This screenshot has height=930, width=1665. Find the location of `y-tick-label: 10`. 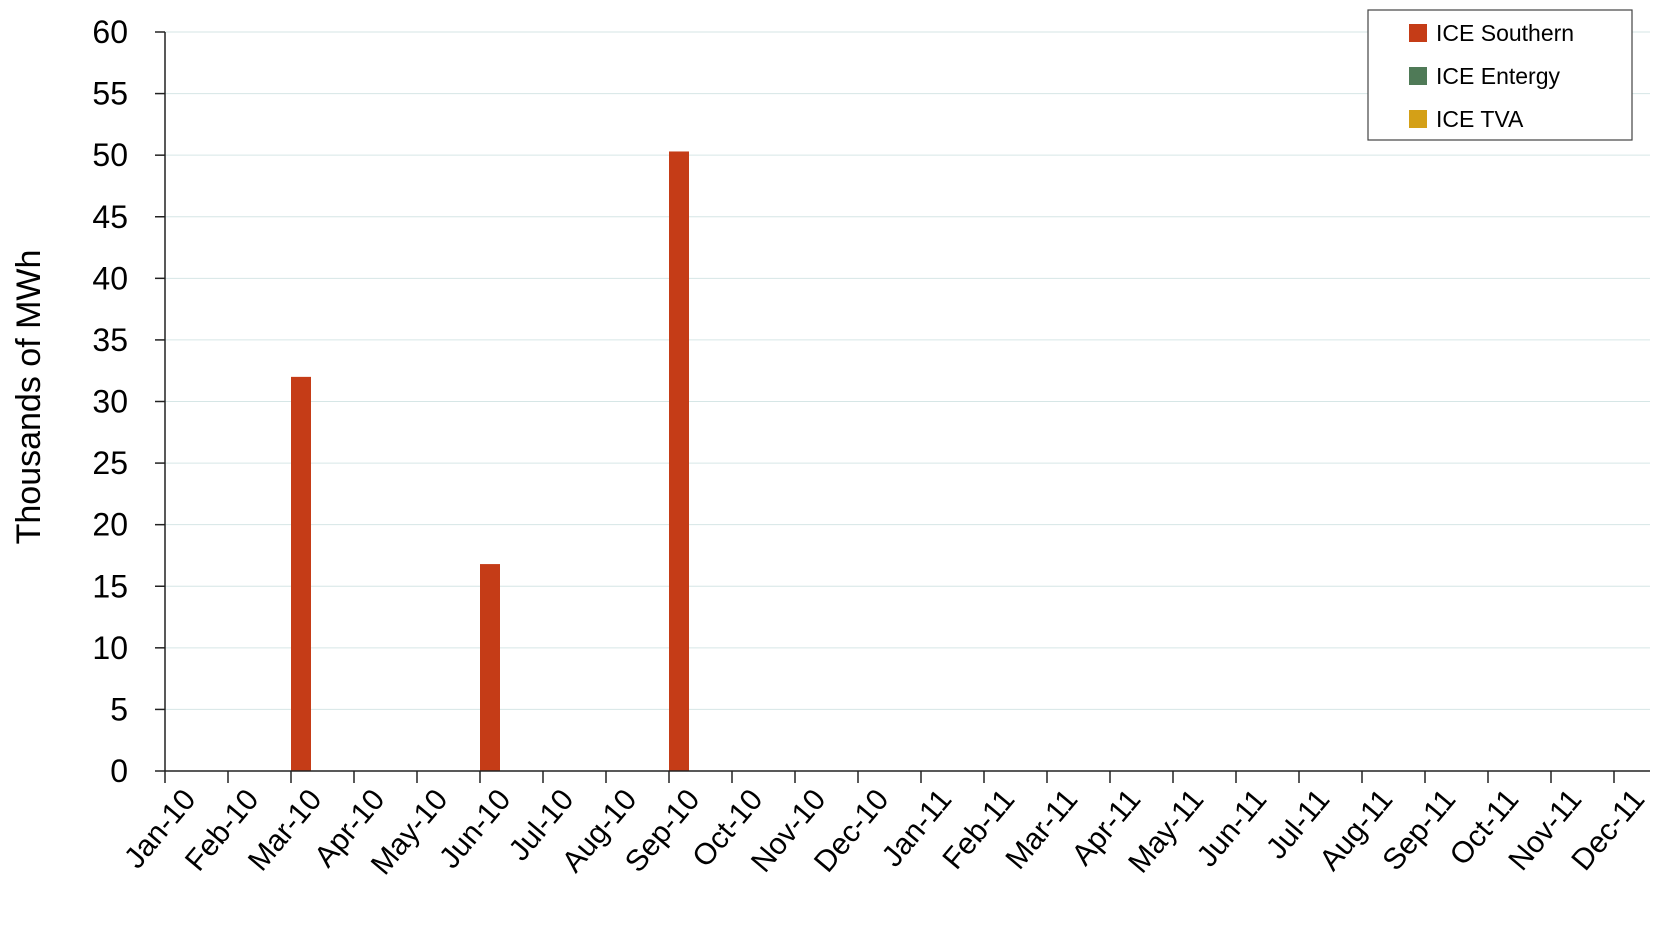

y-tick-label: 10 is located at coordinates (110, 648).